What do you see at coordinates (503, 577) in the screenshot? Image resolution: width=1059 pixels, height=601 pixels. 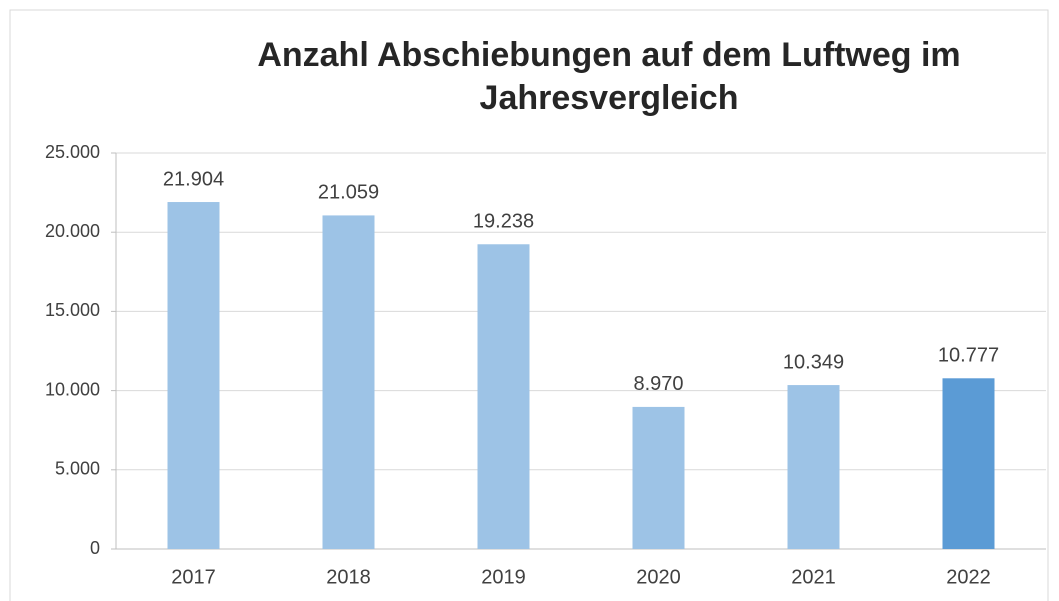 I see `x-tick-label: 2019` at bounding box center [503, 577].